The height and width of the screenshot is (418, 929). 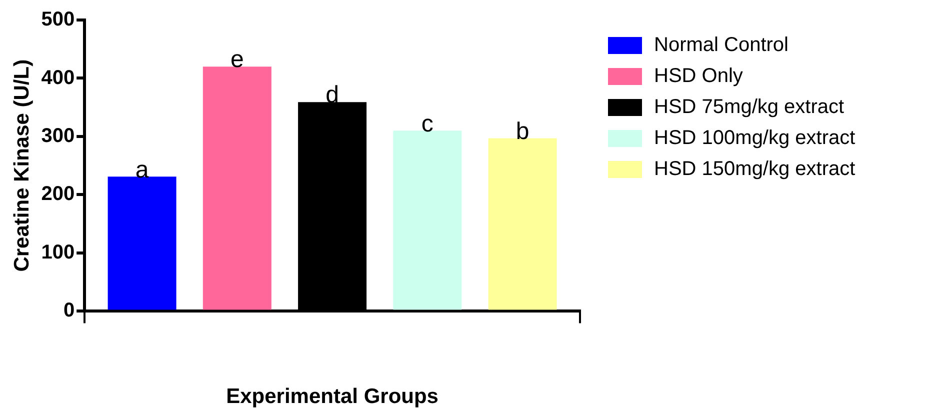 I want to click on y-tick-label: 200, so click(x=58, y=194).